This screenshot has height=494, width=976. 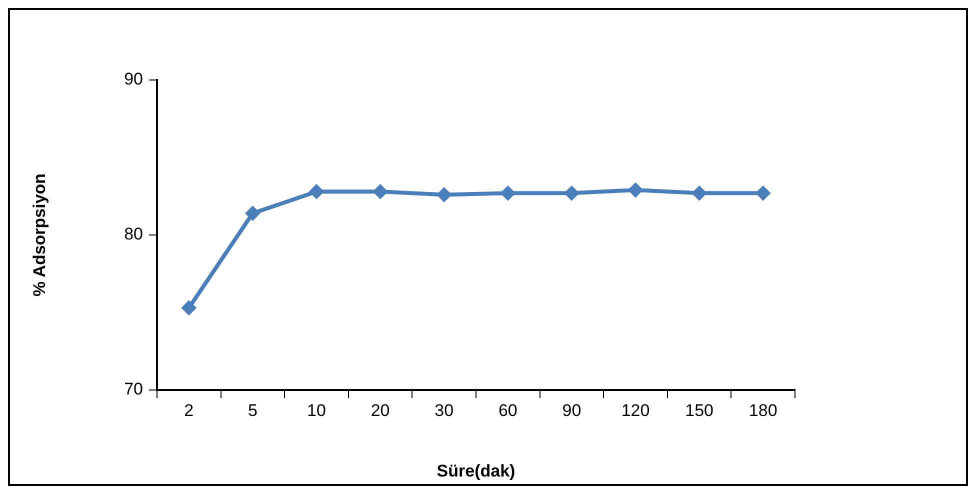 What do you see at coordinates (39, 235) in the screenshot?
I see `y-axis-title: % Adsorpsiyon` at bounding box center [39, 235].